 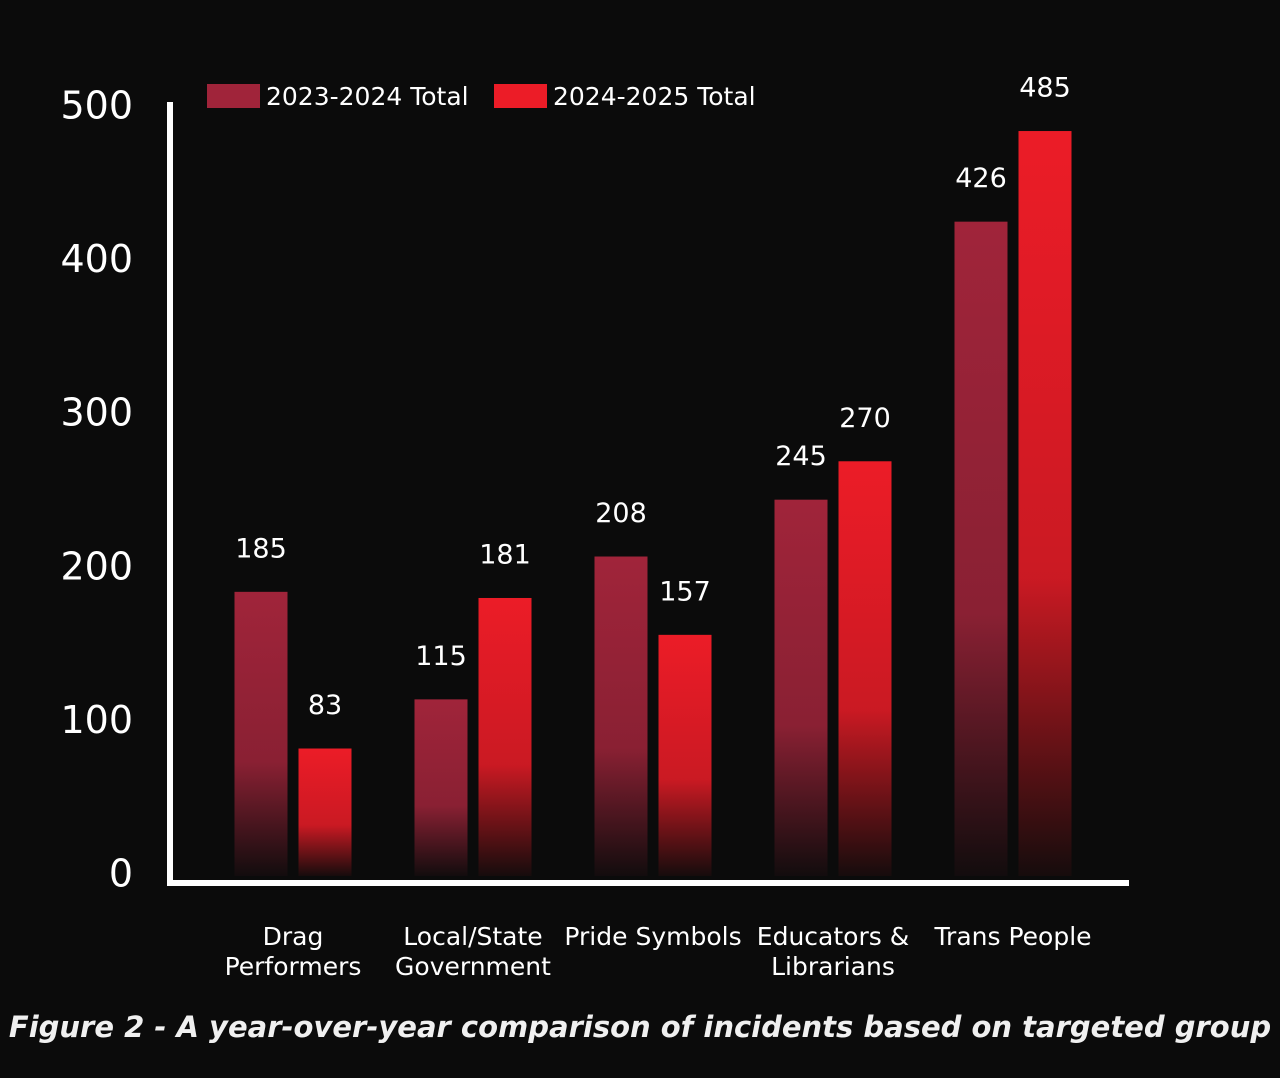 I want to click on y-tick-label: 100, so click(x=96, y=720).